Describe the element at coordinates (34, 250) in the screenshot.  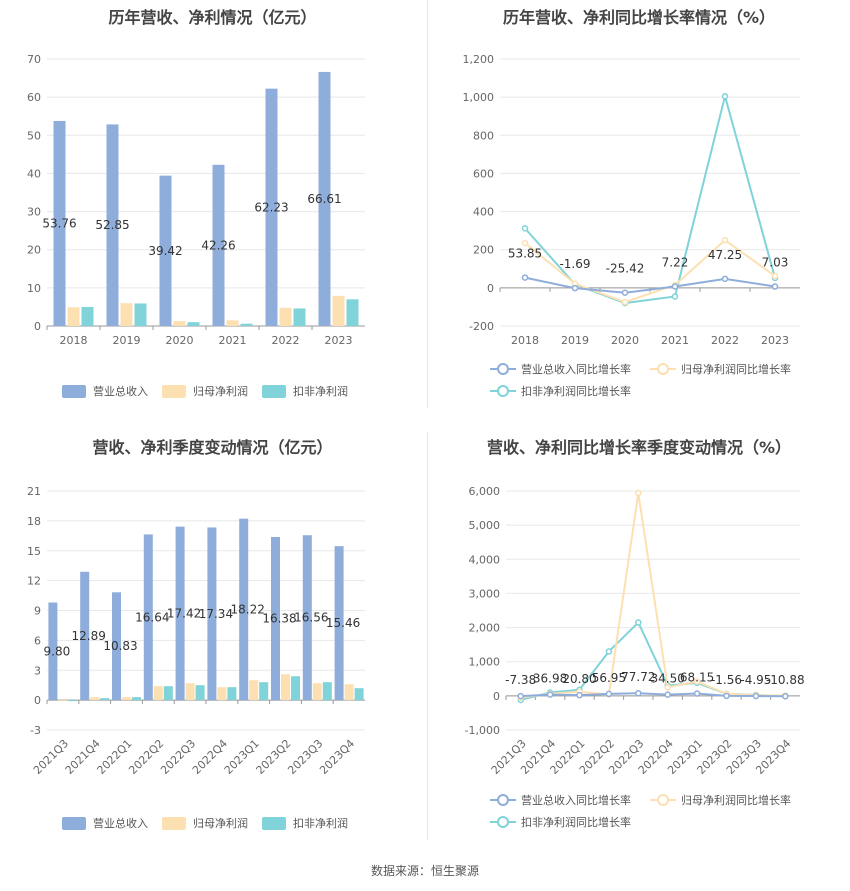
I see `y-tick-label: 20` at that location.